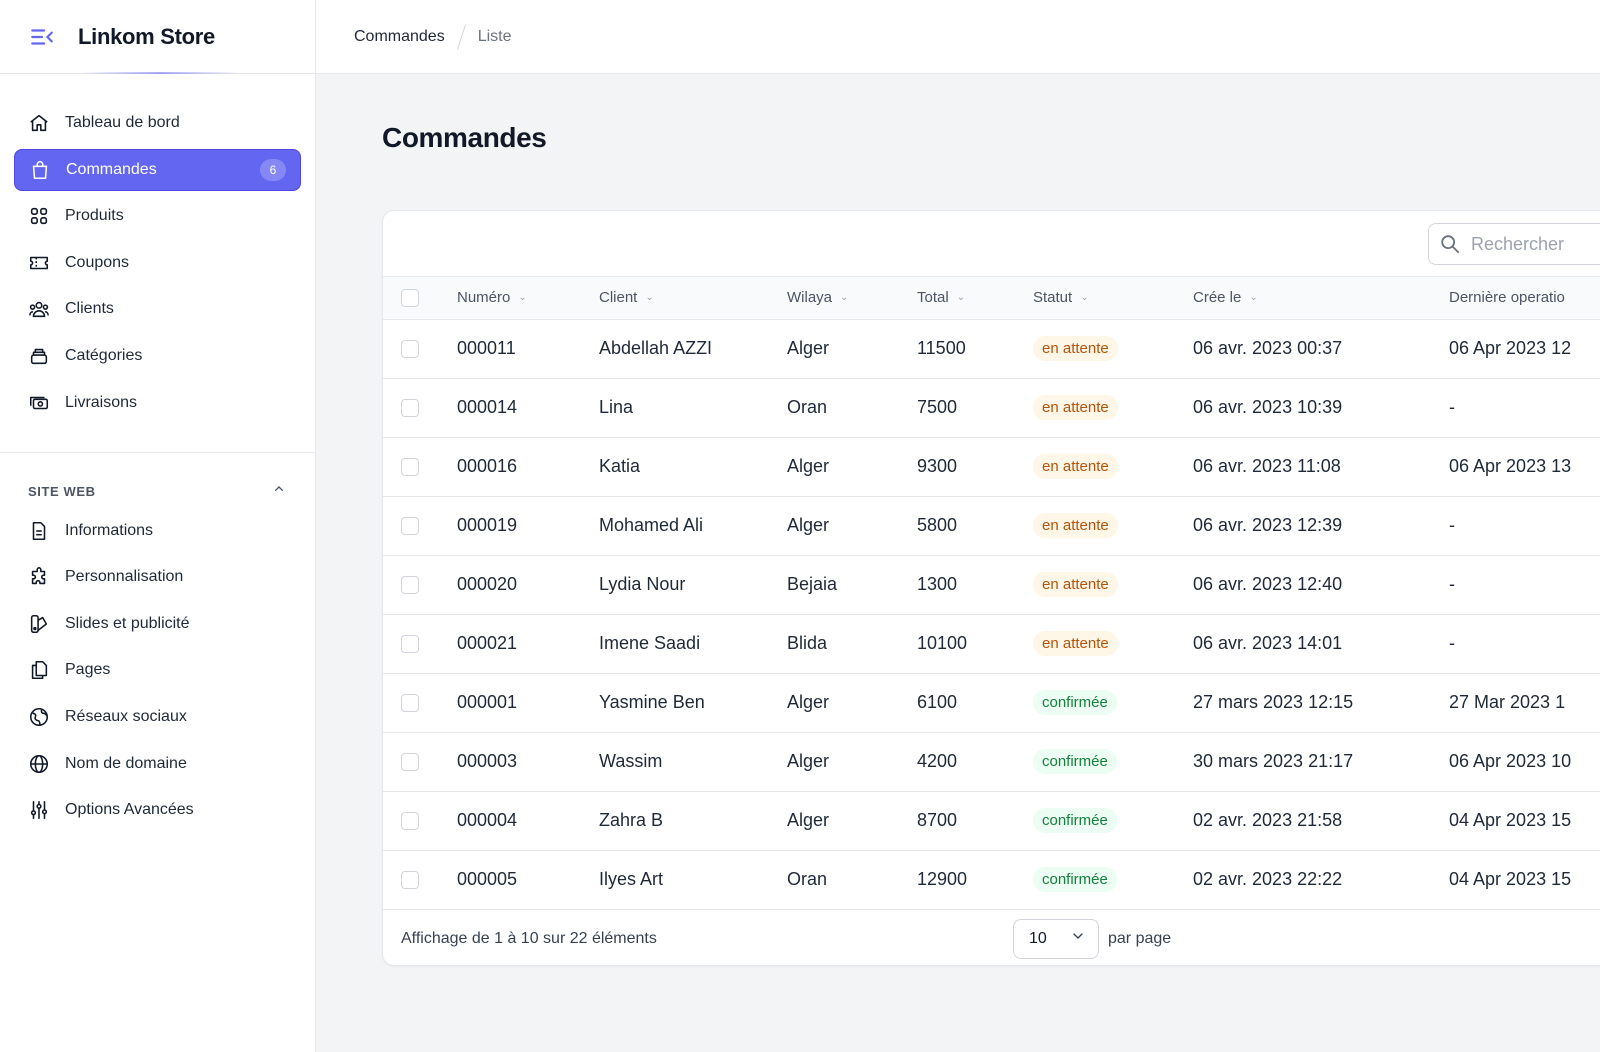  What do you see at coordinates (487, 525) in the screenshot?
I see `cell-numero: 000019` at bounding box center [487, 525].